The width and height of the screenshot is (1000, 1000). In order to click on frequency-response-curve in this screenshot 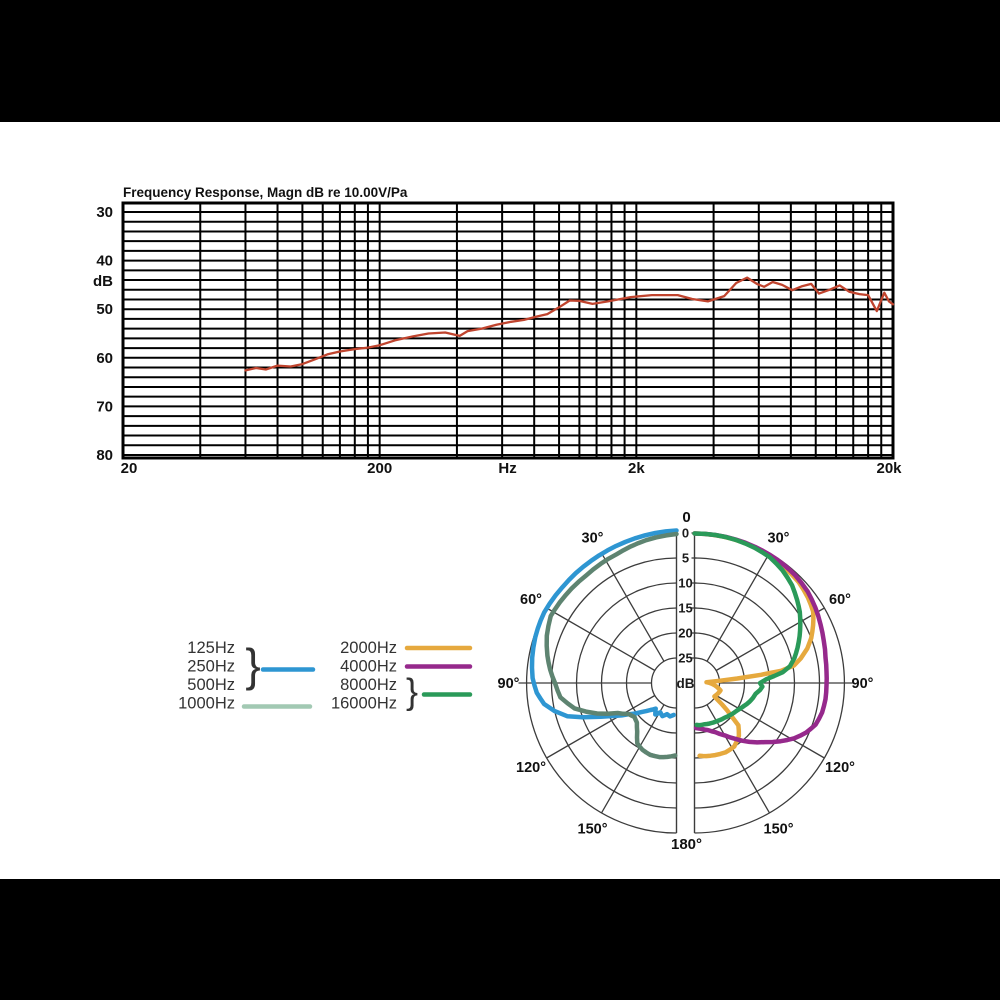, I will do `click(569, 324)`.